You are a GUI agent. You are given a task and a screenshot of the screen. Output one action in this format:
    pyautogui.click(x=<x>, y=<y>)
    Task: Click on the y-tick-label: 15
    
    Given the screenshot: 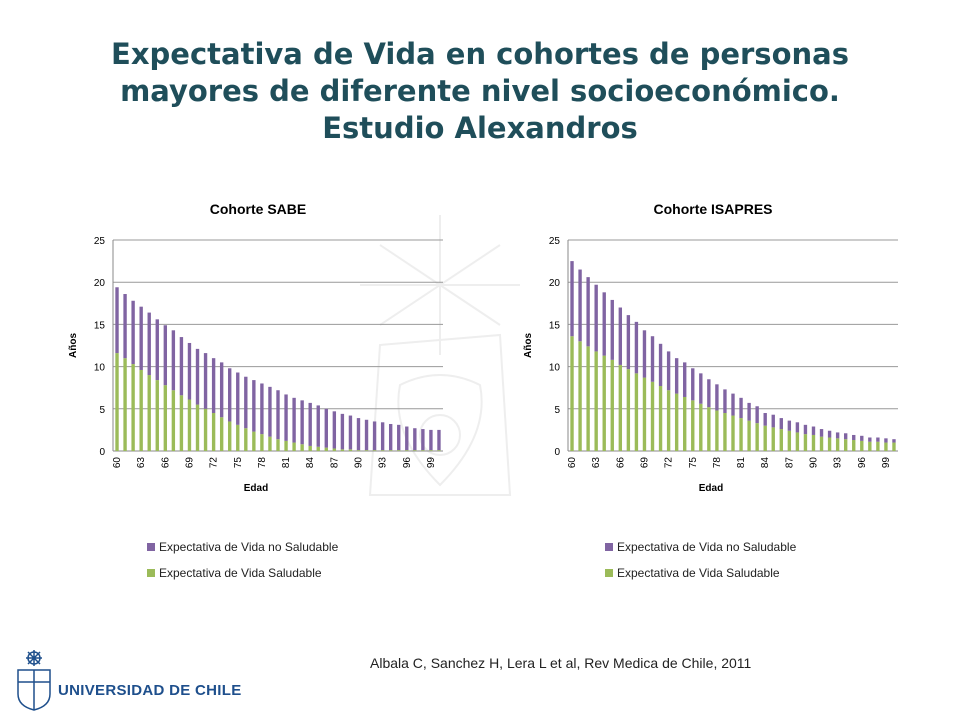 What is the action you would take?
    pyautogui.click(x=555, y=325)
    